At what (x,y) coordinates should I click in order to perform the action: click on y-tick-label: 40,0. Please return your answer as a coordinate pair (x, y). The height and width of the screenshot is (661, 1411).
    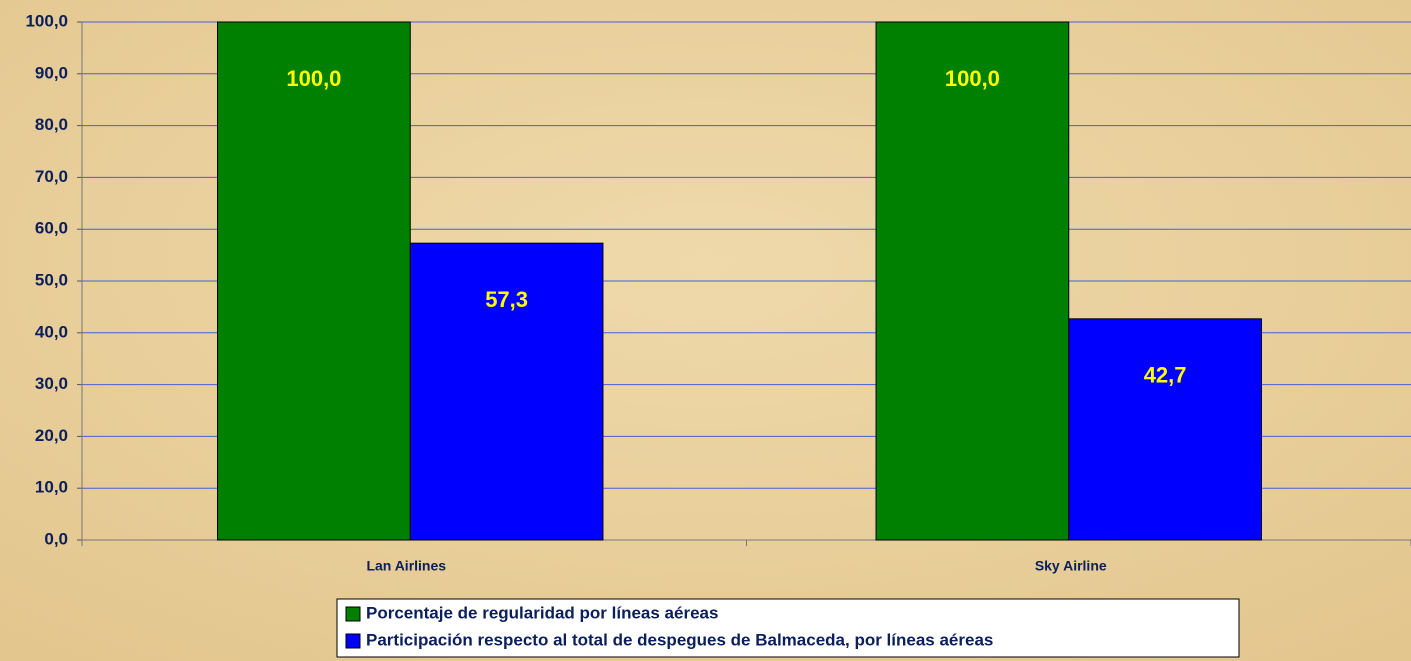
    Looking at the image, I should click on (51, 331).